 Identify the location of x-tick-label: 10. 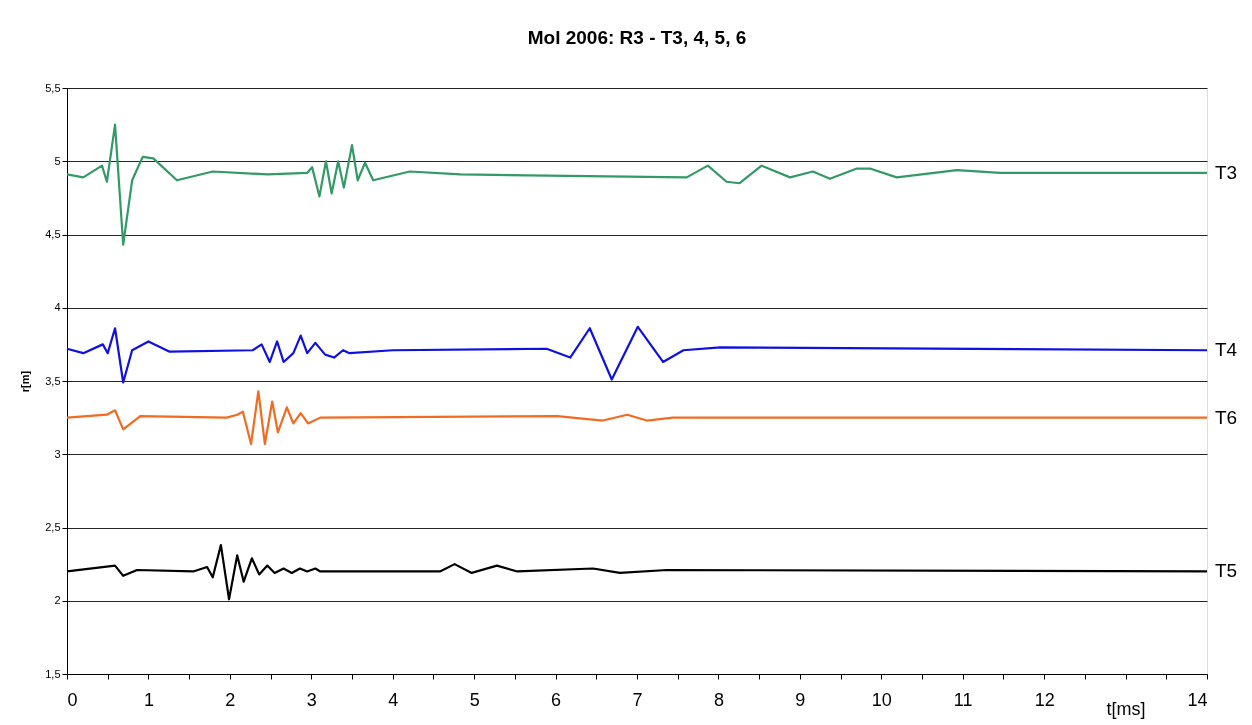
(881, 699).